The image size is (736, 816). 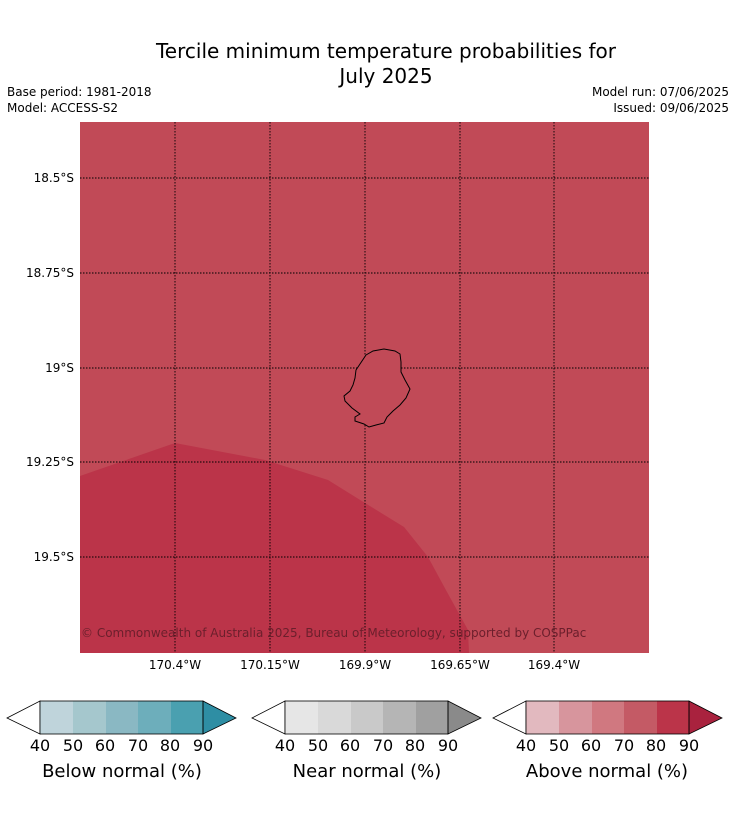 I want to click on longitude-label: 170.15°W, so click(x=270, y=665).